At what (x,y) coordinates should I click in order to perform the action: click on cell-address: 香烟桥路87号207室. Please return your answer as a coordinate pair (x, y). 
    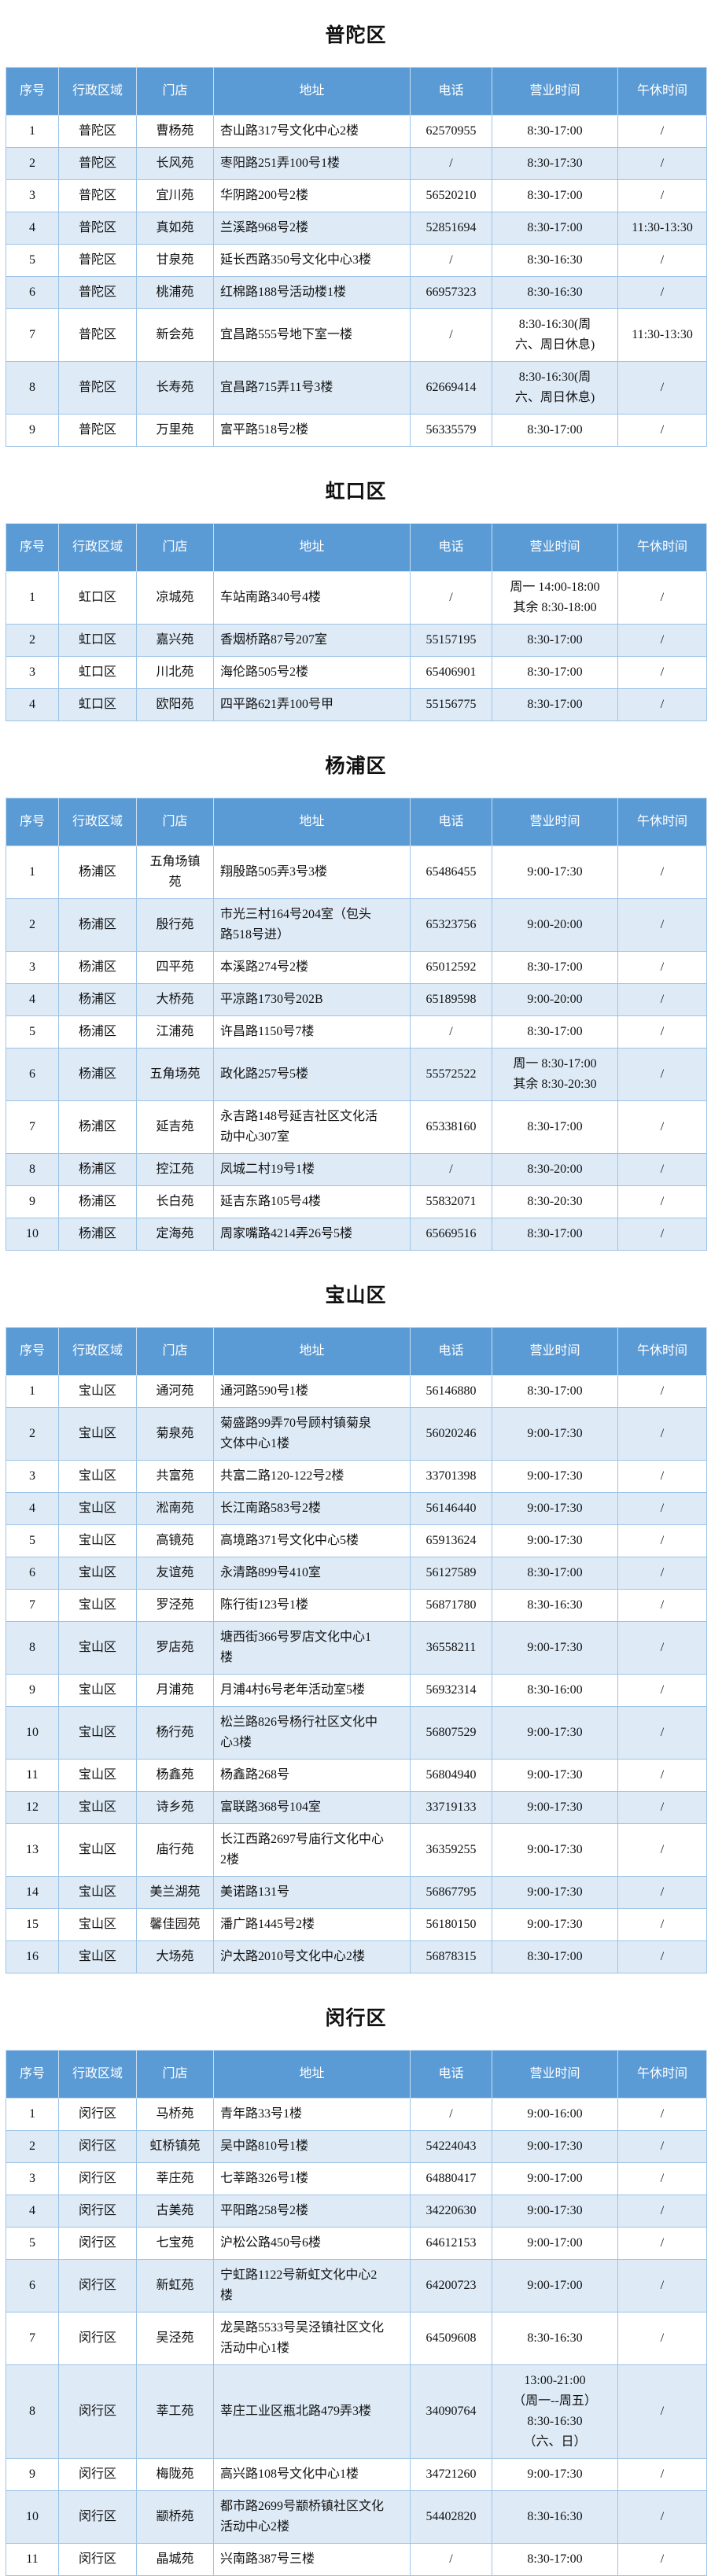
    Looking at the image, I should click on (312, 640).